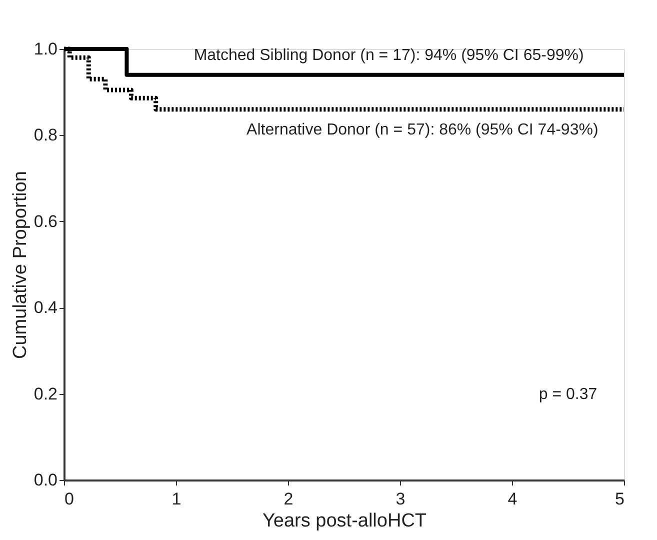  Describe the element at coordinates (46, 221) in the screenshot. I see `y-tick-label: 0.6` at that location.